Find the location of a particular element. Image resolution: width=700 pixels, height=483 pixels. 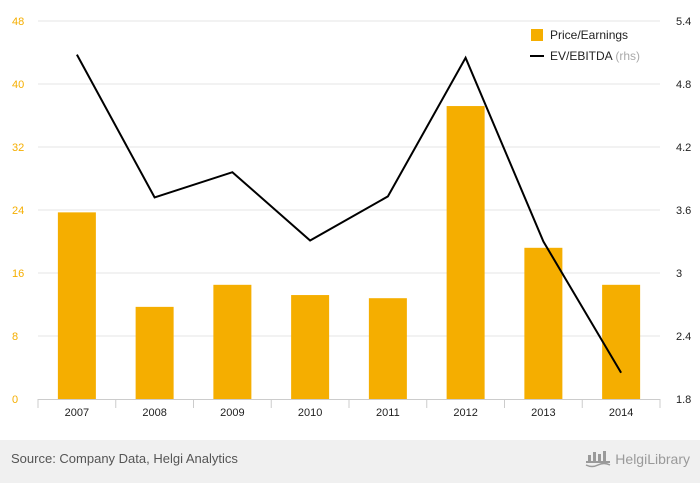

y-left-tick-label: 24 is located at coordinates (18, 211).